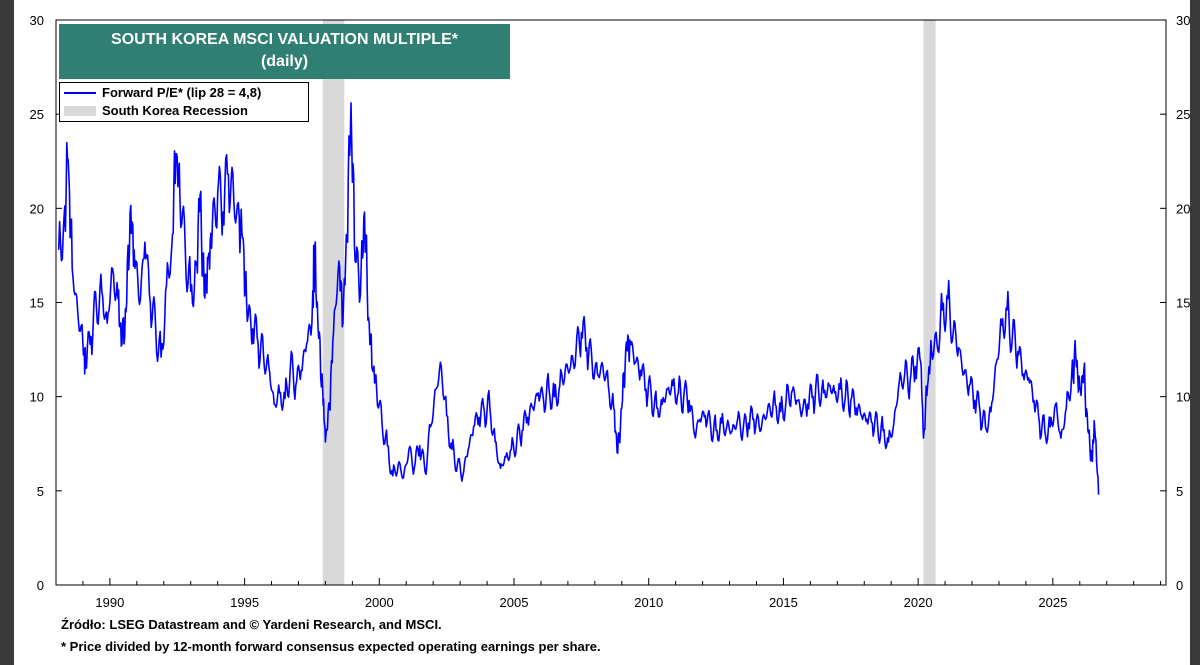 Image resolution: width=1200 pixels, height=665 pixels. Describe the element at coordinates (284, 39) in the screenshot. I see `chart-title: SOUTH KOREA MSCI VALUATION MULTIPLE*` at that location.